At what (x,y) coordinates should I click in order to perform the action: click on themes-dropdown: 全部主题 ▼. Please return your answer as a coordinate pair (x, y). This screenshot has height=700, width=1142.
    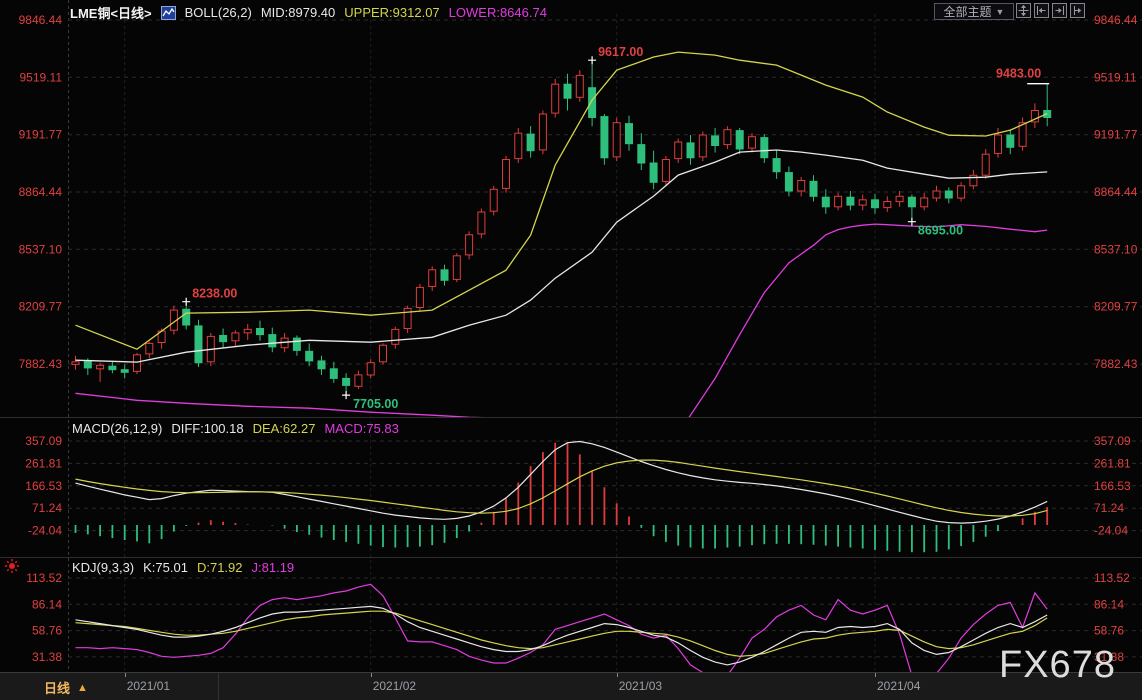
    Looking at the image, I should click on (974, 11).